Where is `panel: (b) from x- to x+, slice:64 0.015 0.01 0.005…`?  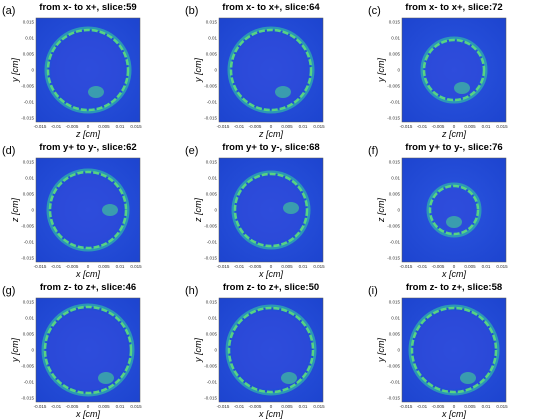 panel: (b) from x- to x+, slice:64 0.015 0.01 0.005… is located at coordinates (255, 70).